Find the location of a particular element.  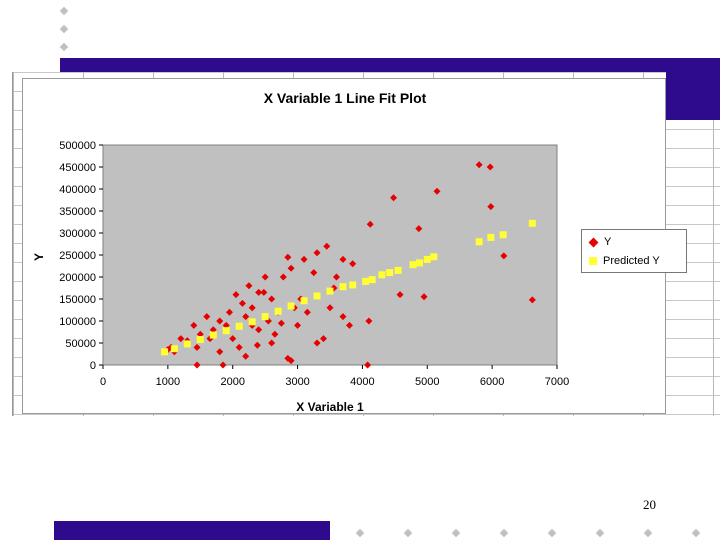

top-accent-band is located at coordinates (390, 65).